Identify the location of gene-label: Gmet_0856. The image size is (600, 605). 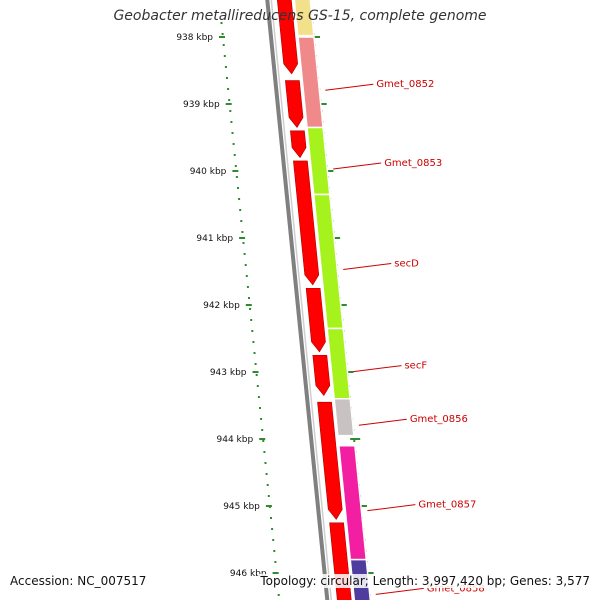
(439, 419).